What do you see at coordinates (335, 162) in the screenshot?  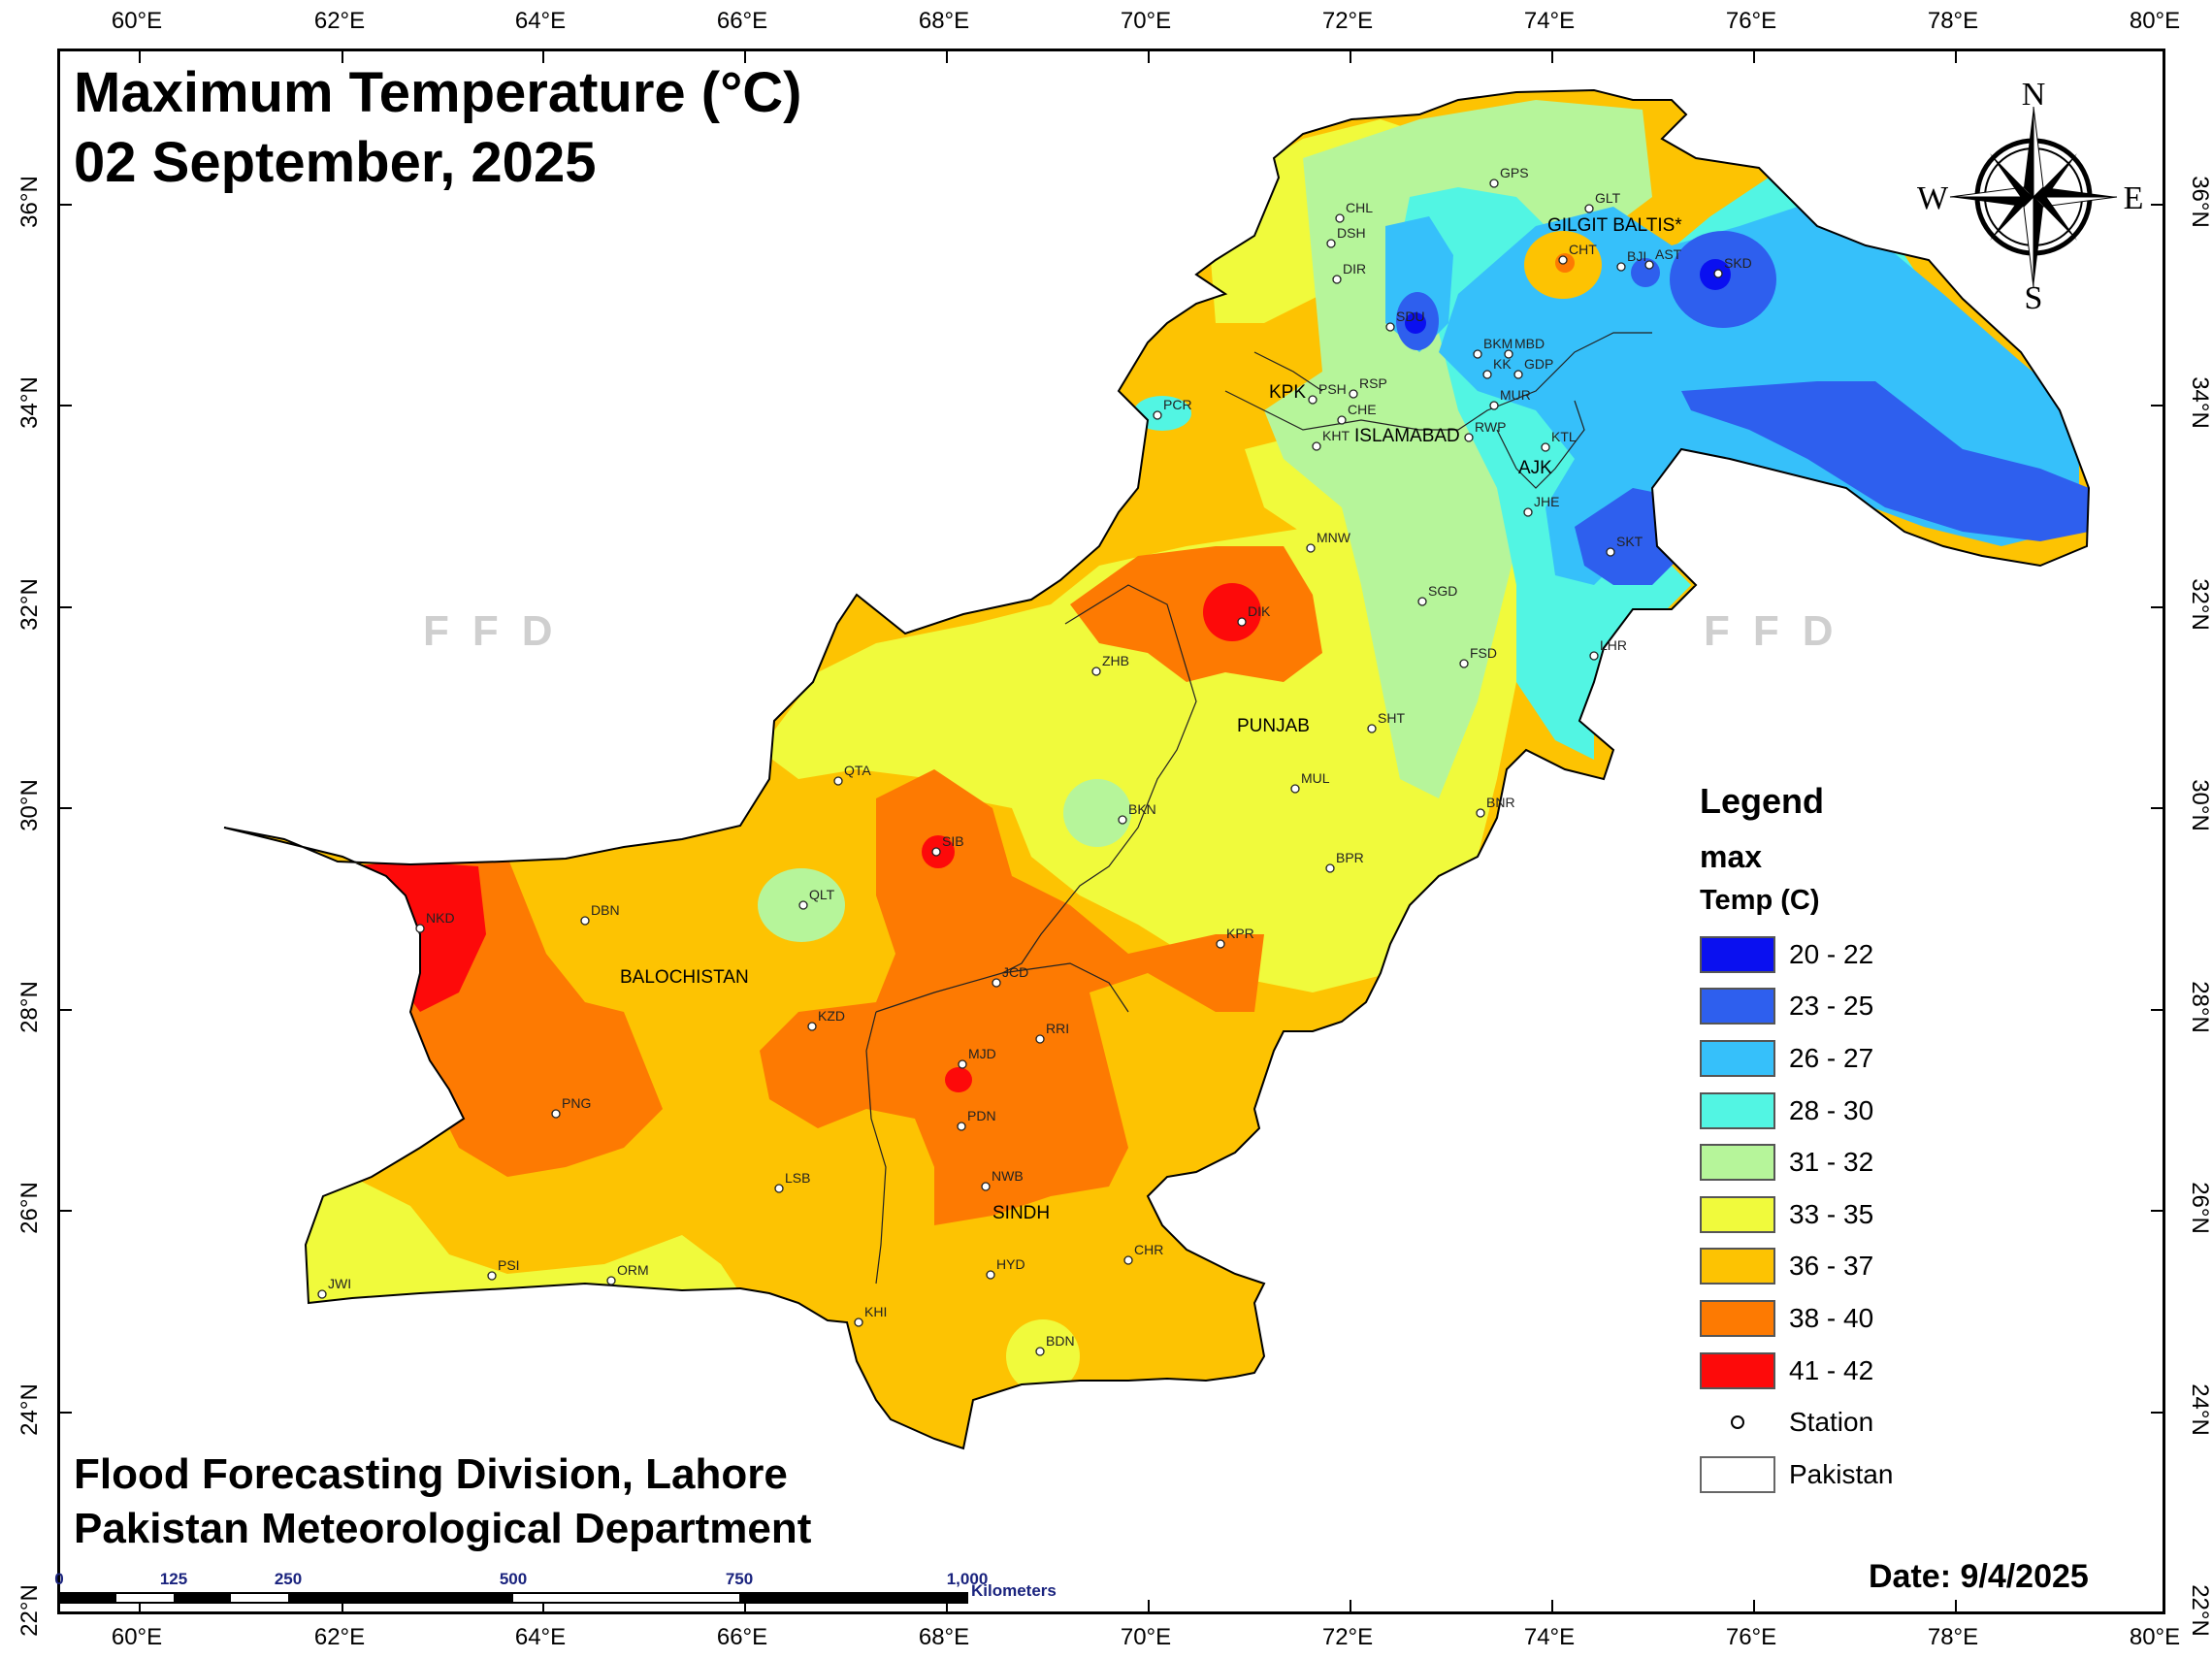 I see `title-line-2: 02 September, 2025` at bounding box center [335, 162].